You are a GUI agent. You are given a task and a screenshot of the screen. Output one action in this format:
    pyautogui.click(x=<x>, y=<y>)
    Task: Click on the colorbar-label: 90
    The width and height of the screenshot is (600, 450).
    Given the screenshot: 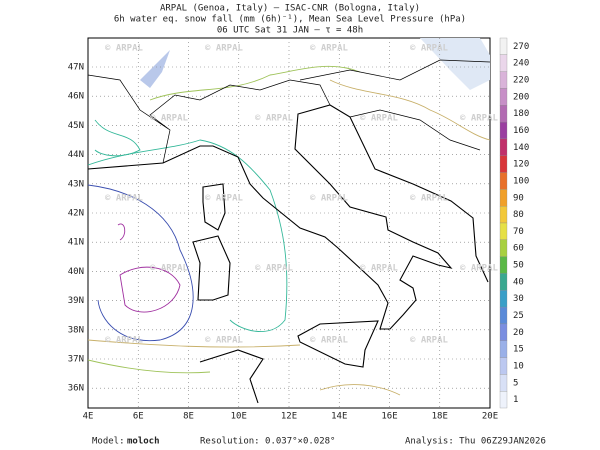 What is the action you would take?
    pyautogui.click(x=518, y=198)
    